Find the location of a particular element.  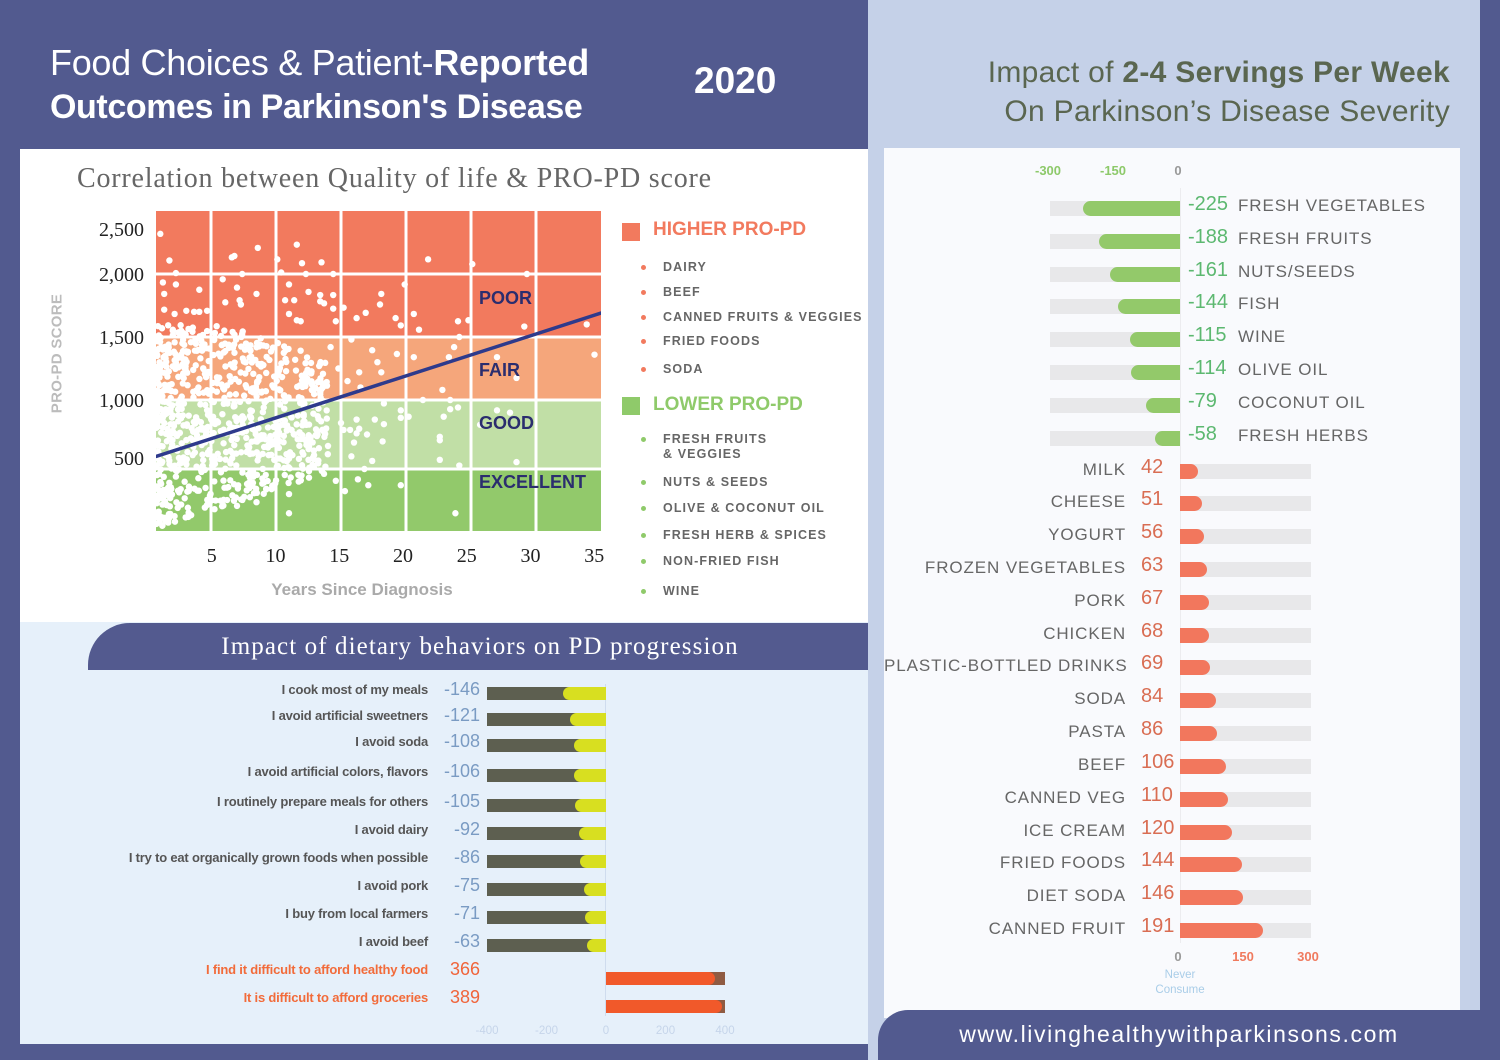

website-link: www.livinghealthywithparkinsons.com is located at coordinates (1179, 1034).